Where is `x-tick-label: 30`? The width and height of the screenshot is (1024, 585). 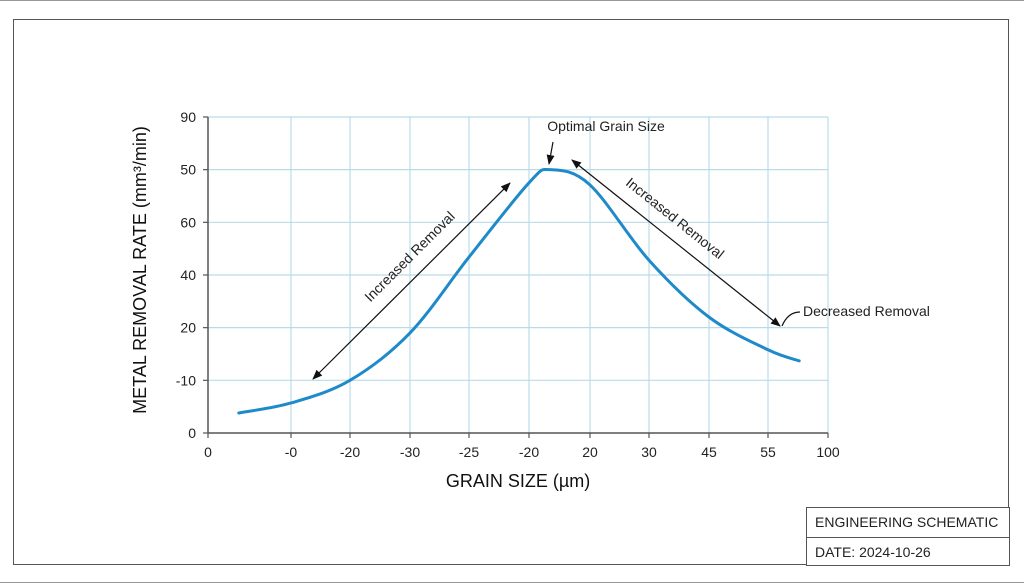
x-tick-label: 30 is located at coordinates (649, 452).